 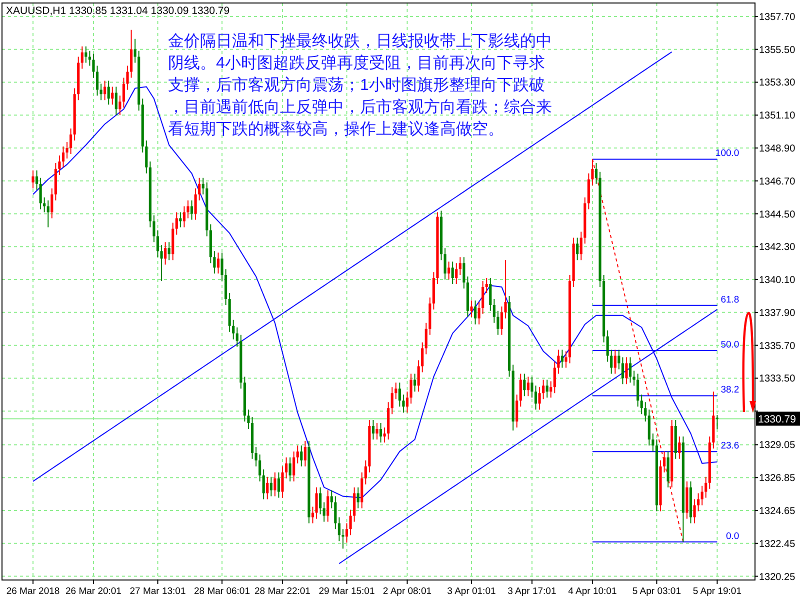 I want to click on series-label: 100.0, so click(x=727, y=154).